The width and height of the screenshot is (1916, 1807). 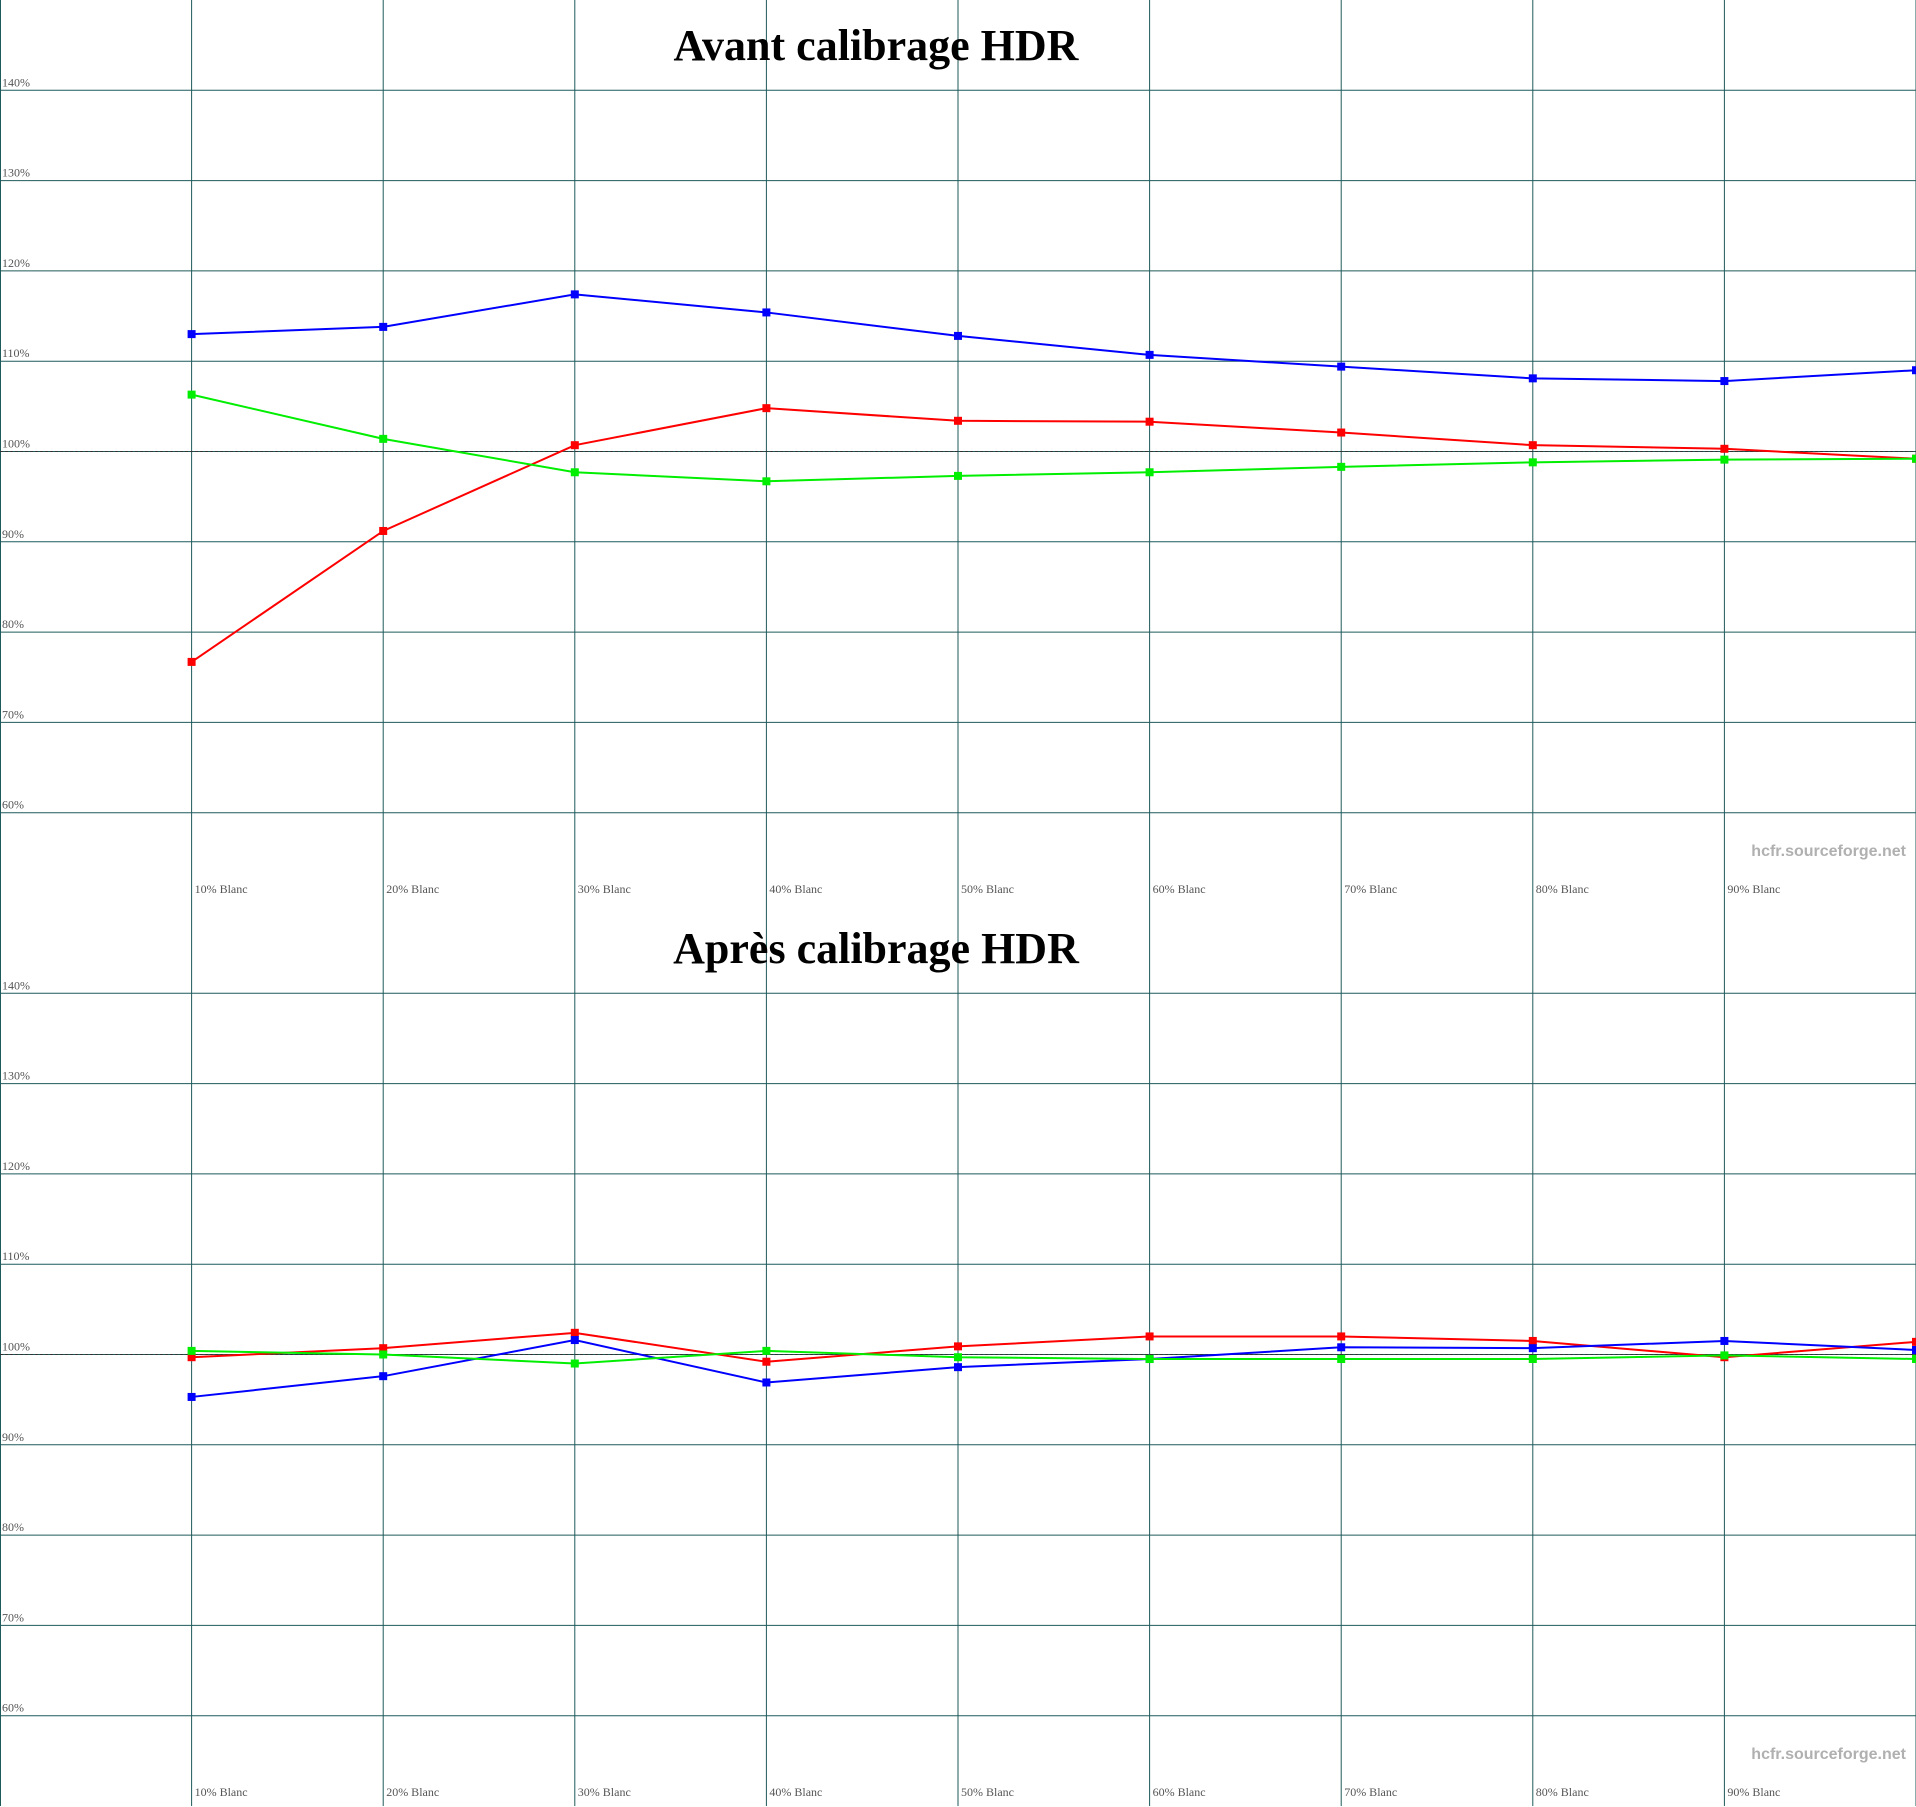 I want to click on y-tick-label: 140%, so click(x=16, y=82).